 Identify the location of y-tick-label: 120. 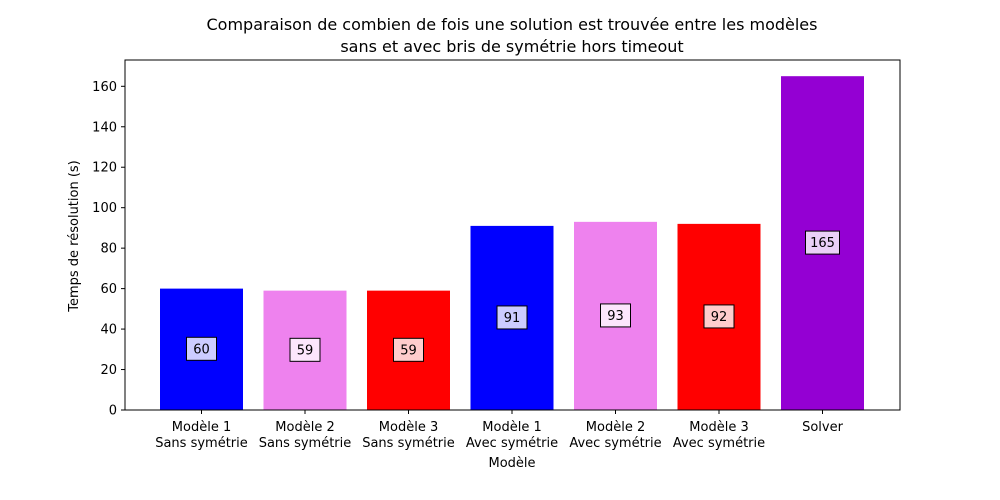
(104, 168).